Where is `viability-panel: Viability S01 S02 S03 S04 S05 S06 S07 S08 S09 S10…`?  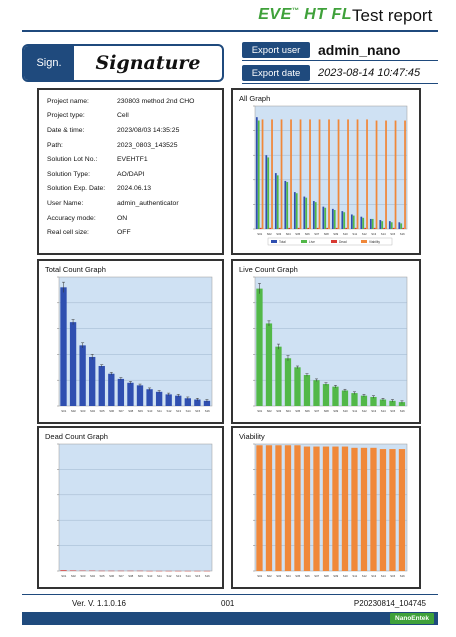 viability-panel: Viability S01 S02 S03 S04 S05 S06 S07 S08 S09 S10… is located at coordinates (326, 507).